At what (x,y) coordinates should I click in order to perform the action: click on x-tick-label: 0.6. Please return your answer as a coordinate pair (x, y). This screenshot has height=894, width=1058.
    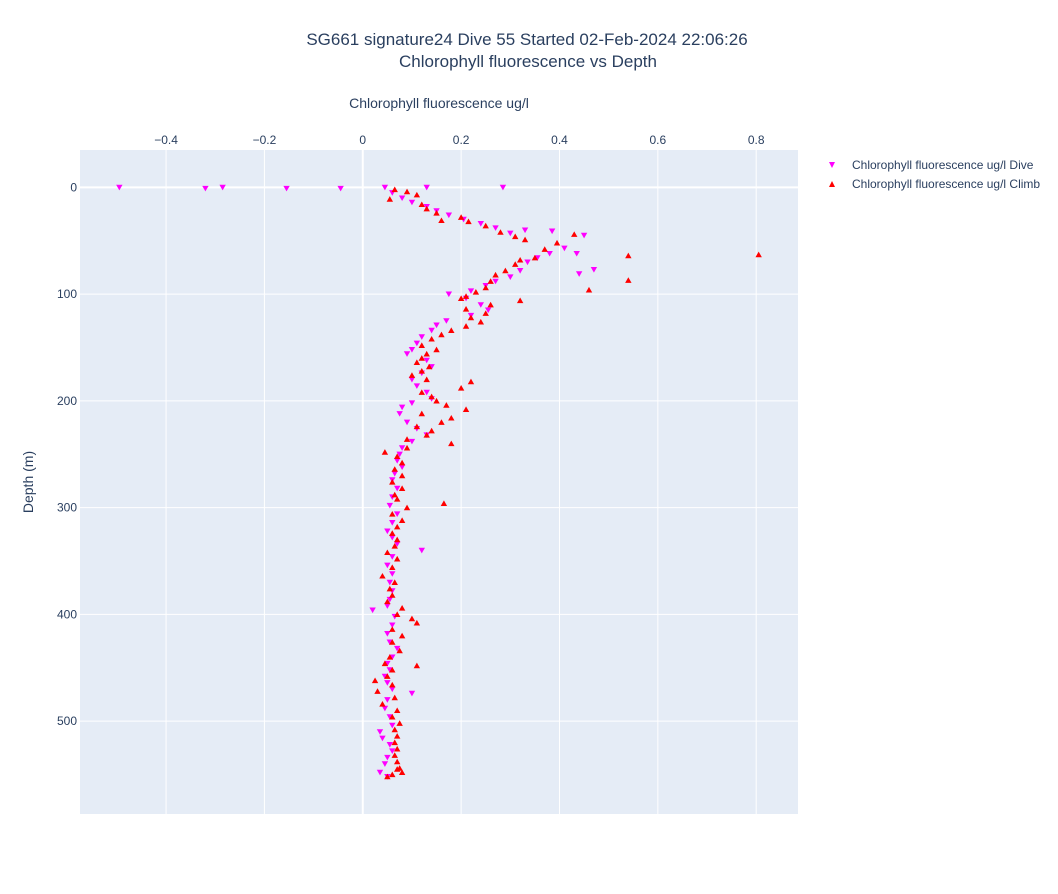
    Looking at the image, I should click on (657, 140).